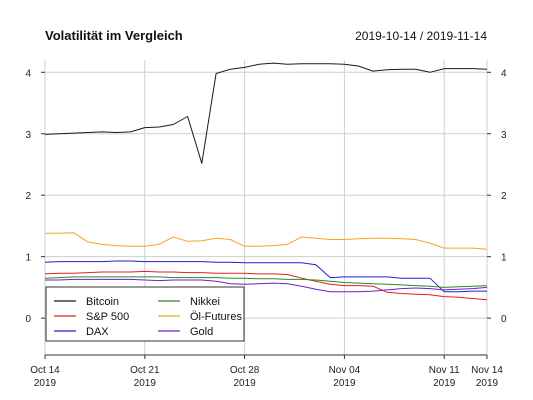  I want to click on legend-label-bitcoin: Bitcoin, so click(102, 302).